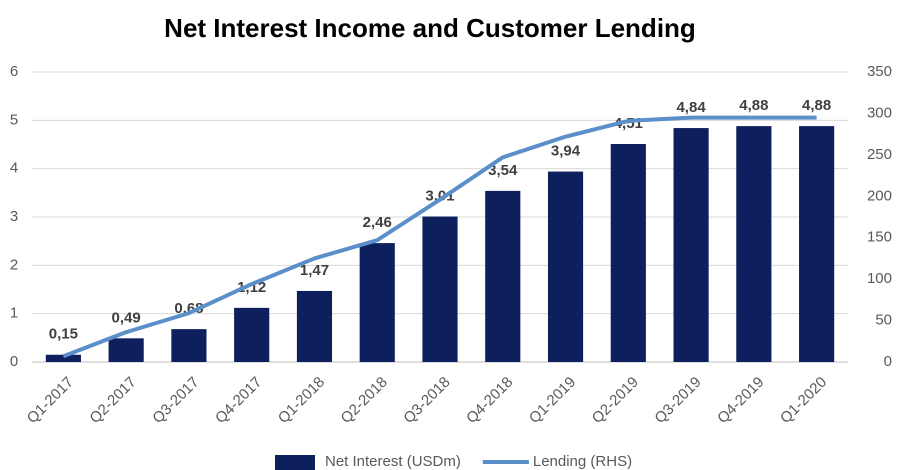 The height and width of the screenshot is (470, 898). Describe the element at coordinates (883, 320) in the screenshot. I see `y2-tick-label: 50` at that location.